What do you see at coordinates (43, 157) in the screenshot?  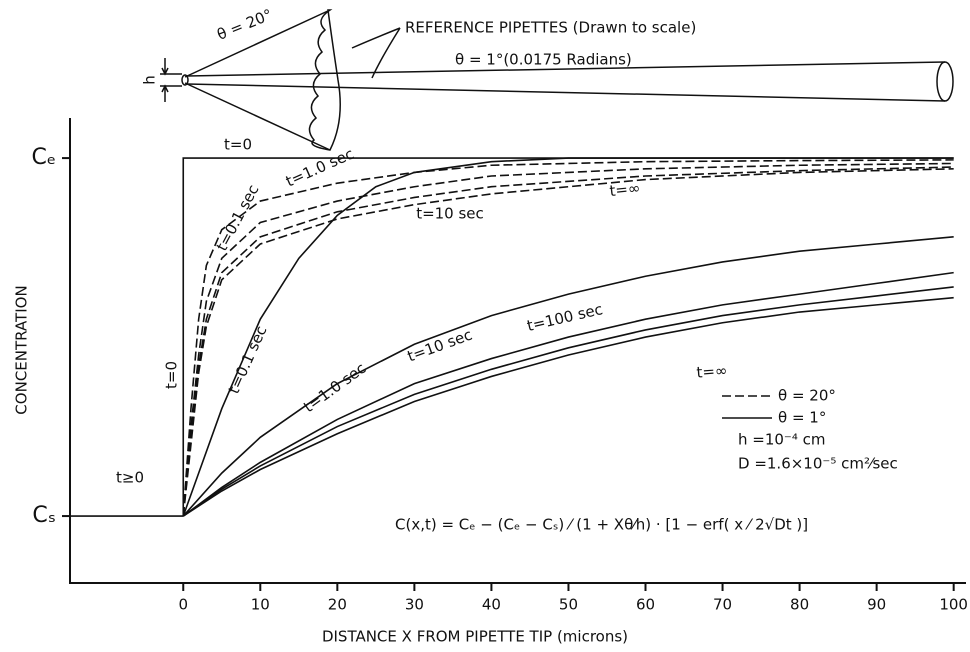 I see `y-tick-label: Cₑ` at bounding box center [43, 157].